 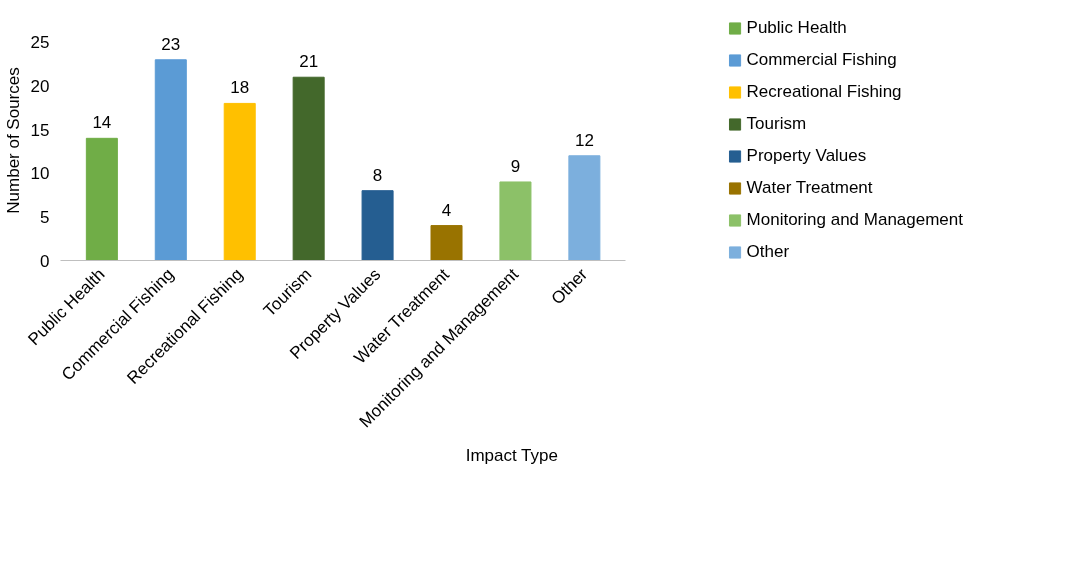 I want to click on data-label: 12, so click(x=584, y=140).